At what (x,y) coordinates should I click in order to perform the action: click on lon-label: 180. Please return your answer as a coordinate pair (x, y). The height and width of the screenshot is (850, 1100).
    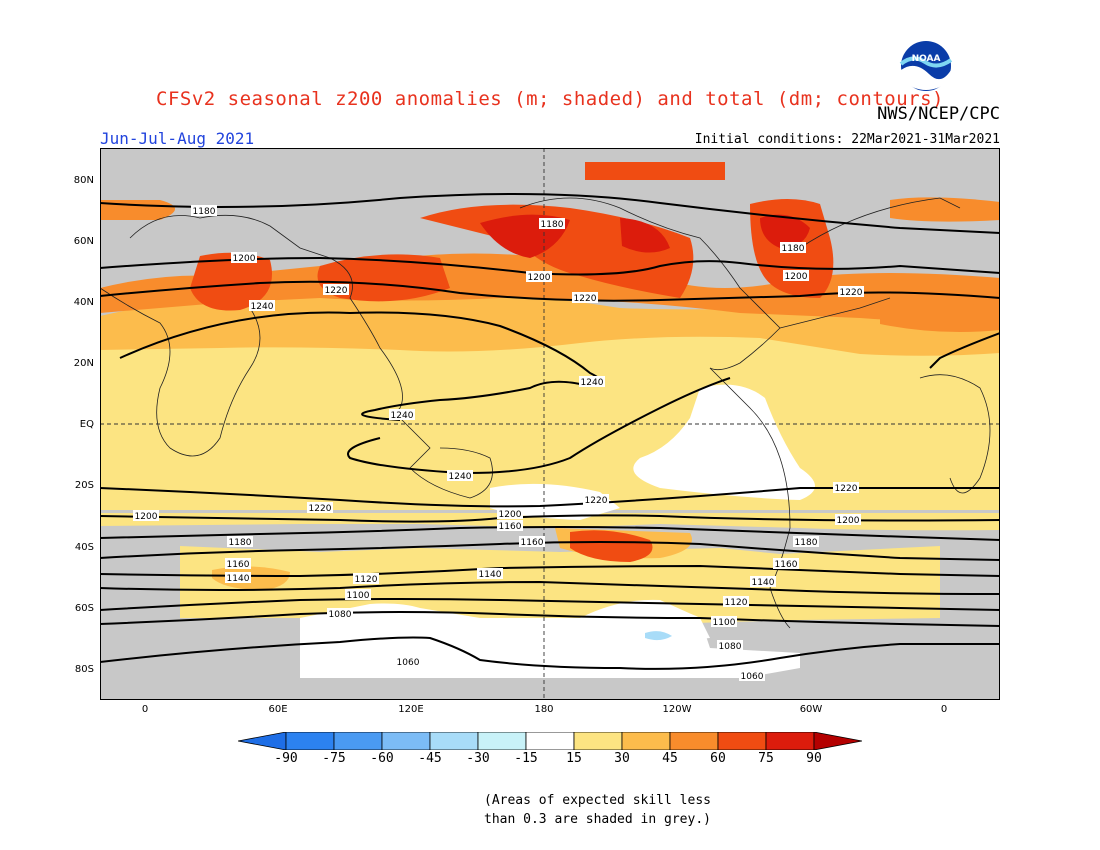
    Looking at the image, I should click on (544, 709).